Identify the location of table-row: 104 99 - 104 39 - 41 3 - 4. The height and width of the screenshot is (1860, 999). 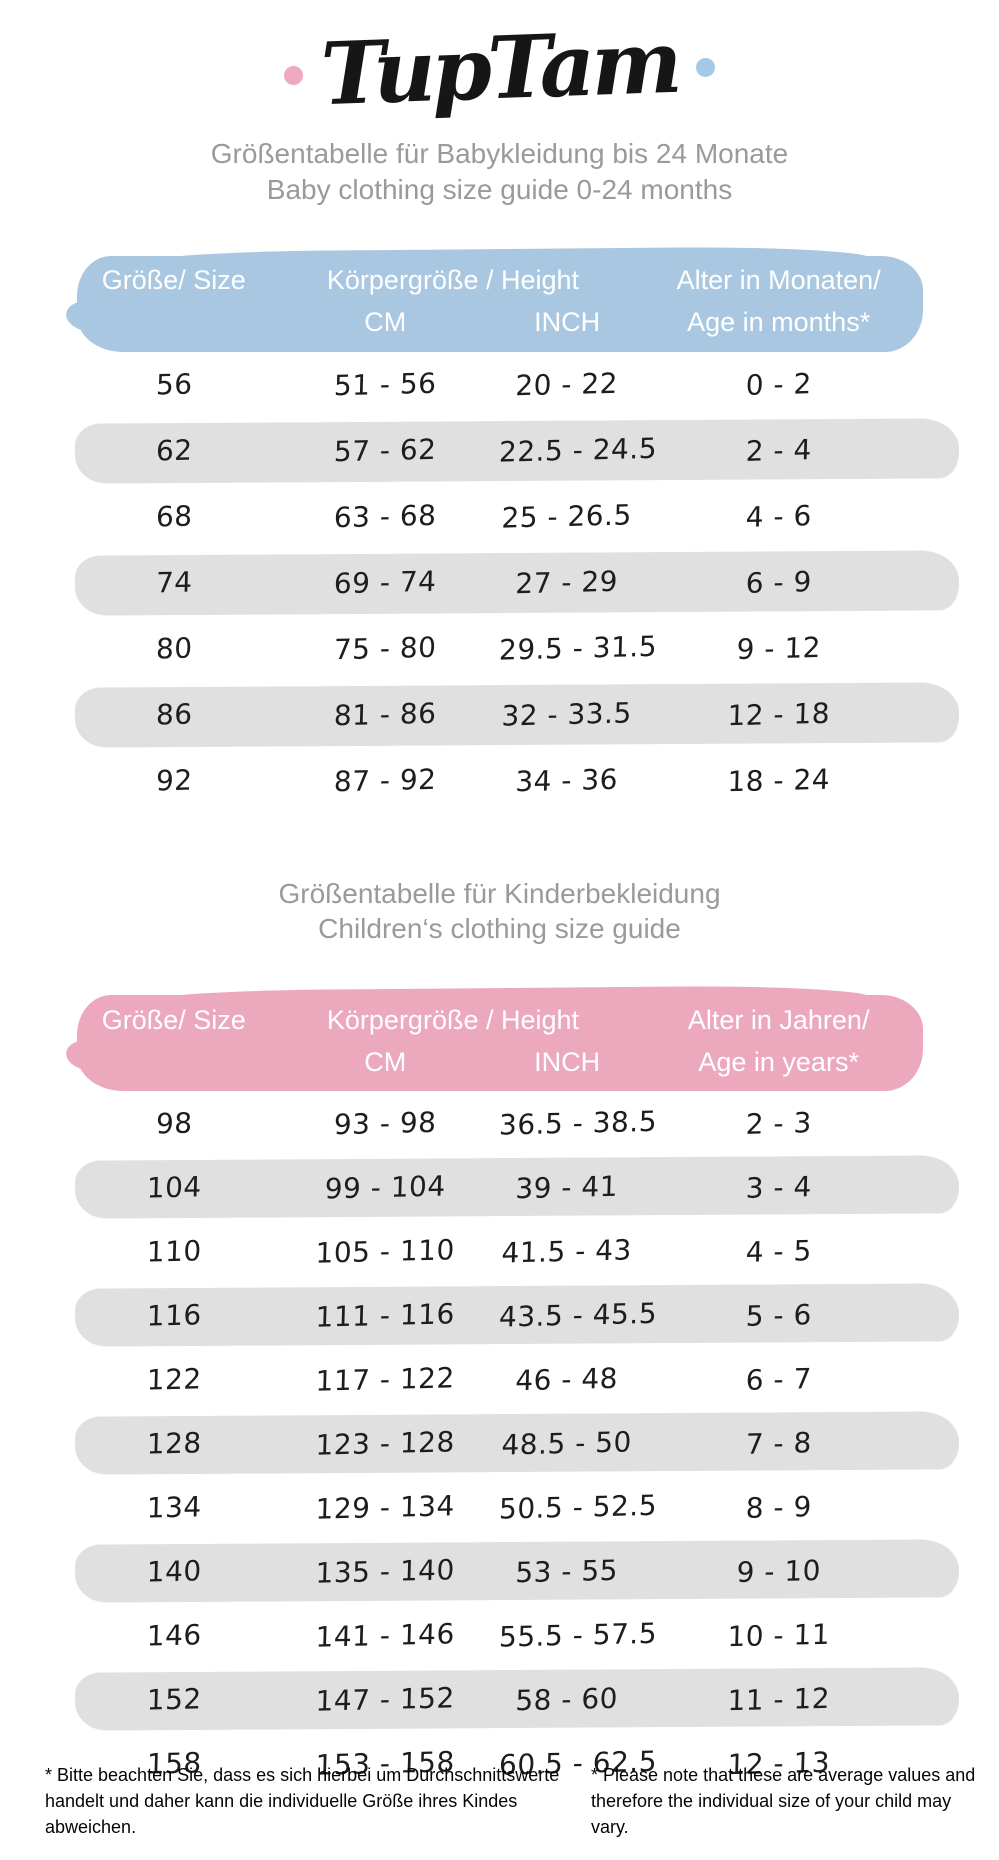
(500, 1187).